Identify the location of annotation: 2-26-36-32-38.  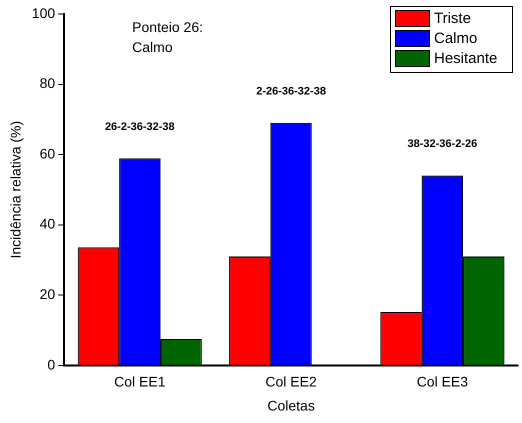
(291, 91).